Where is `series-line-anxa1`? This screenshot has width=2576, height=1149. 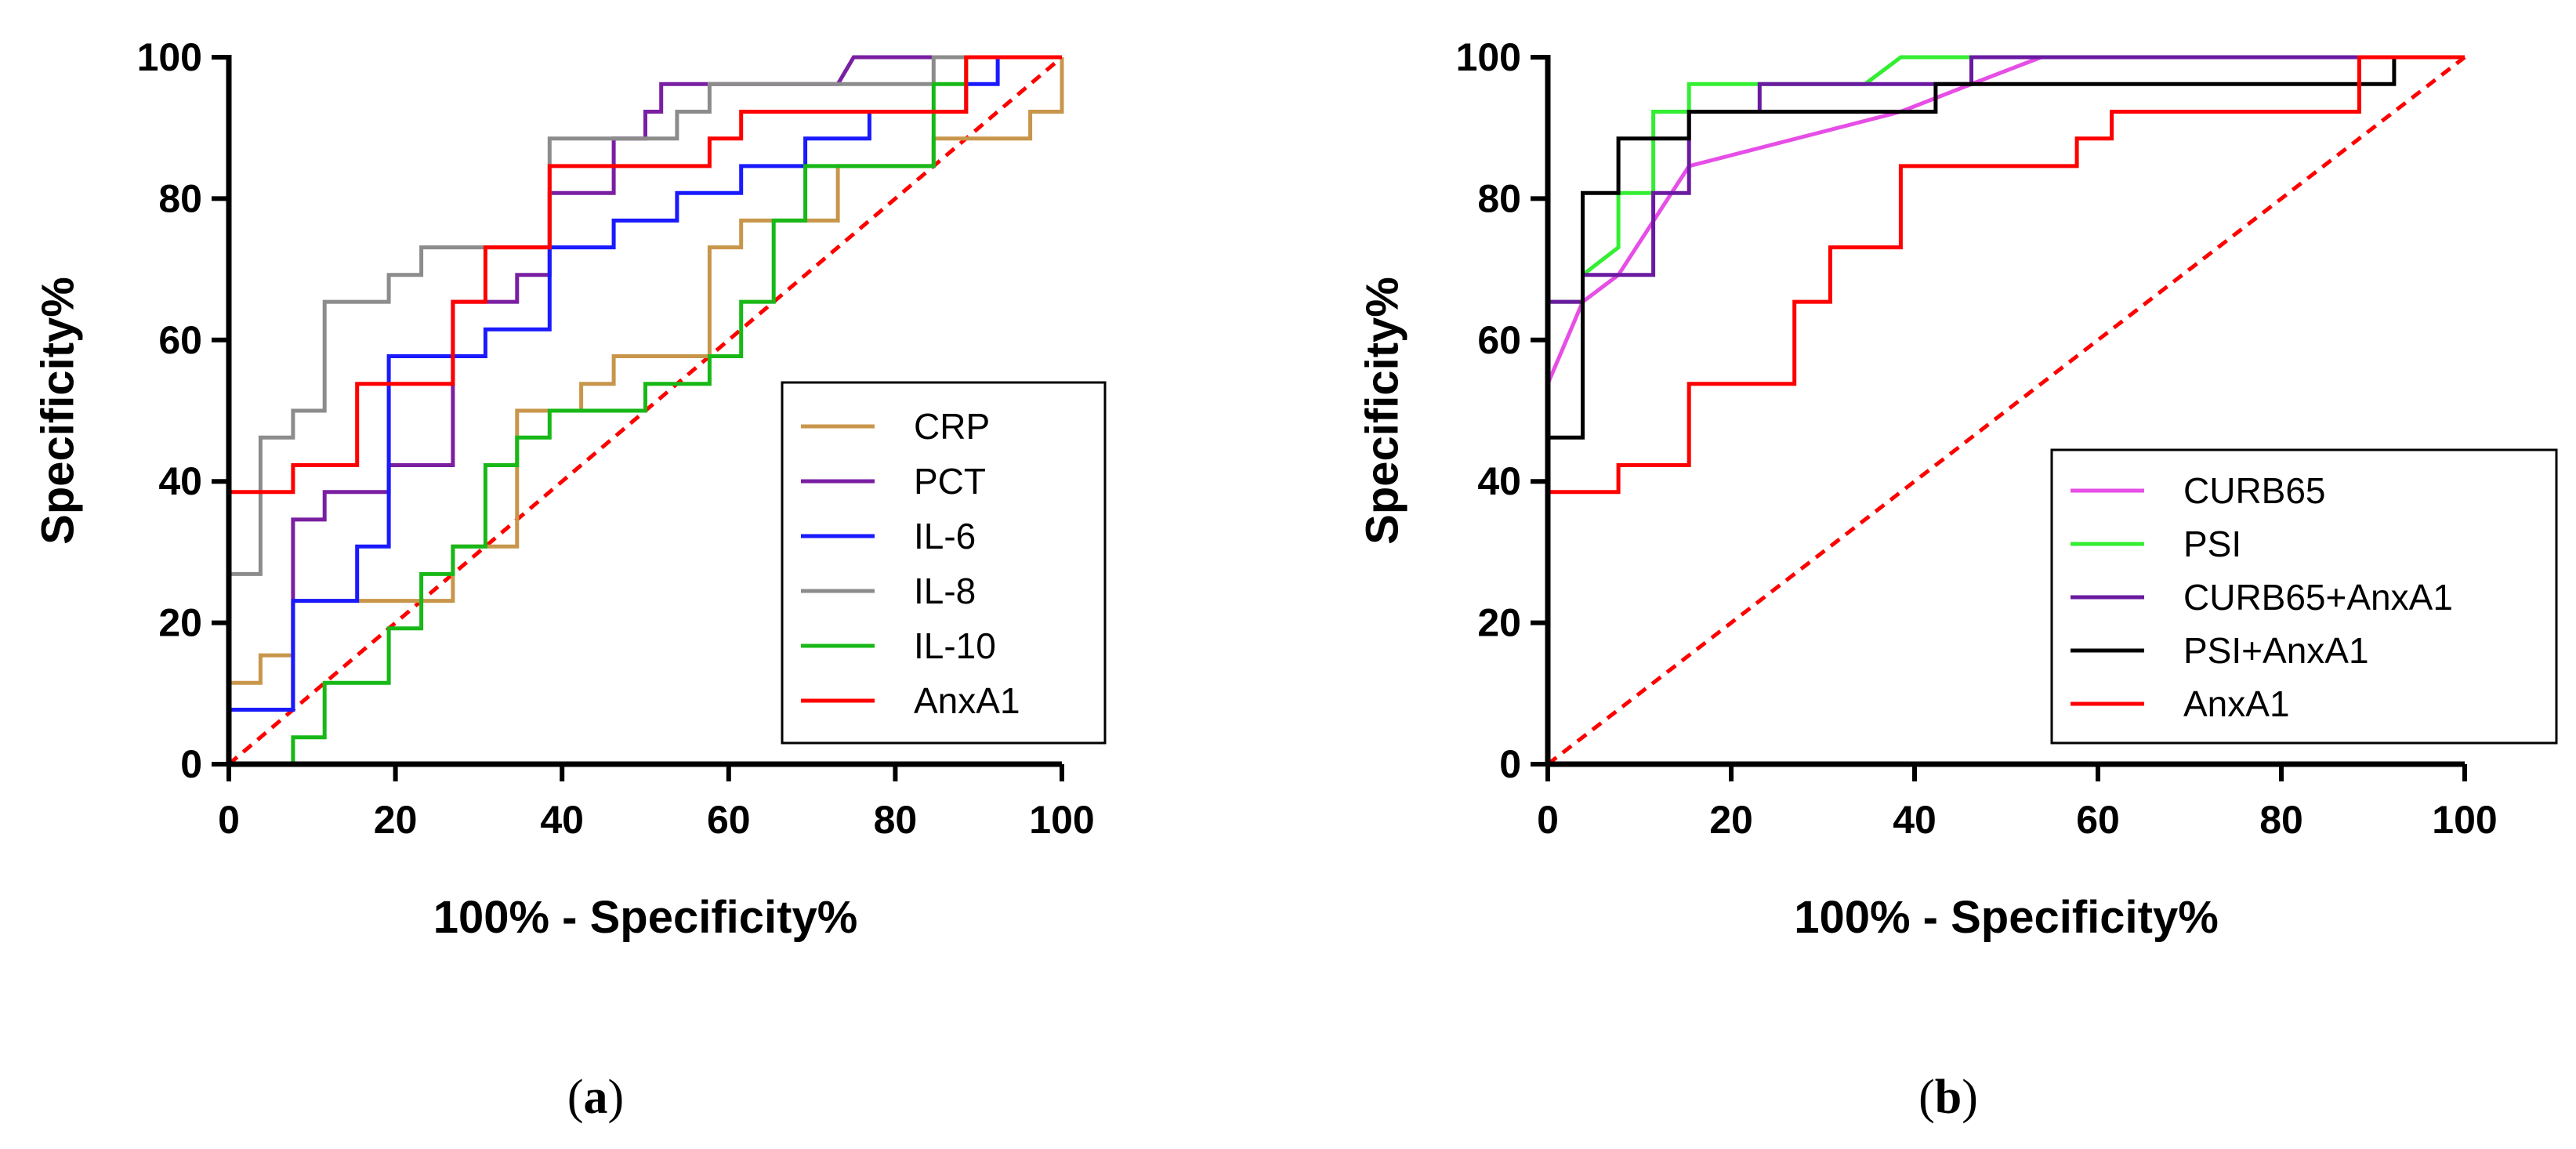
series-line-anxa1 is located at coordinates (2006, 275).